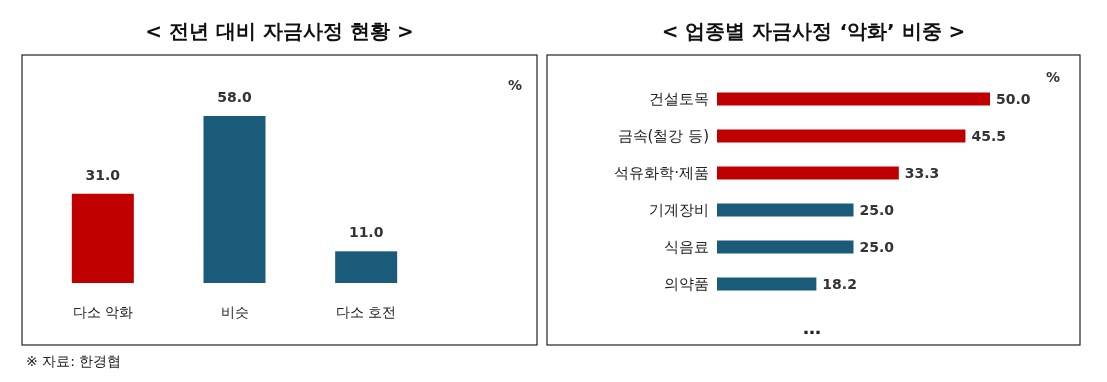 The height and width of the screenshot is (382, 1107). I want to click on chart-title: < 전년 대비 자금사정 현황 >, so click(279, 31).